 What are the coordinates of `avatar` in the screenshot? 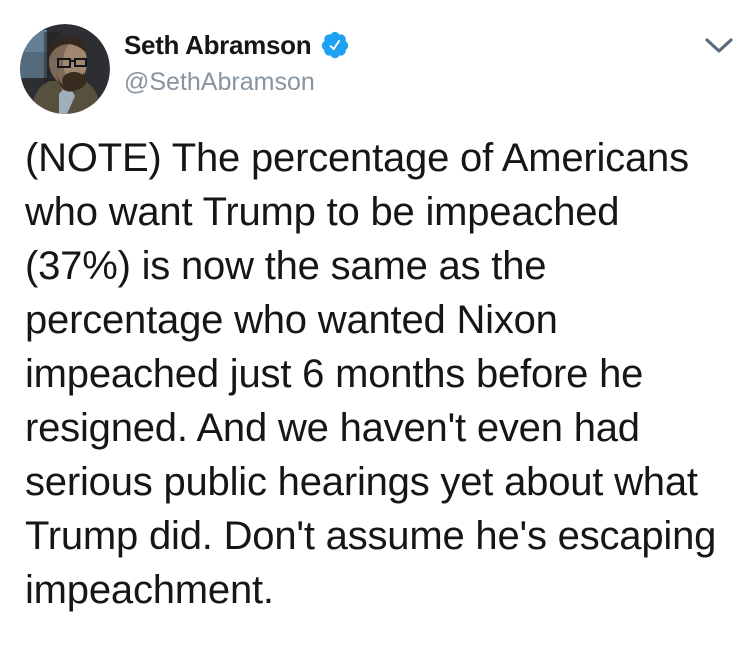 It's located at (65, 69).